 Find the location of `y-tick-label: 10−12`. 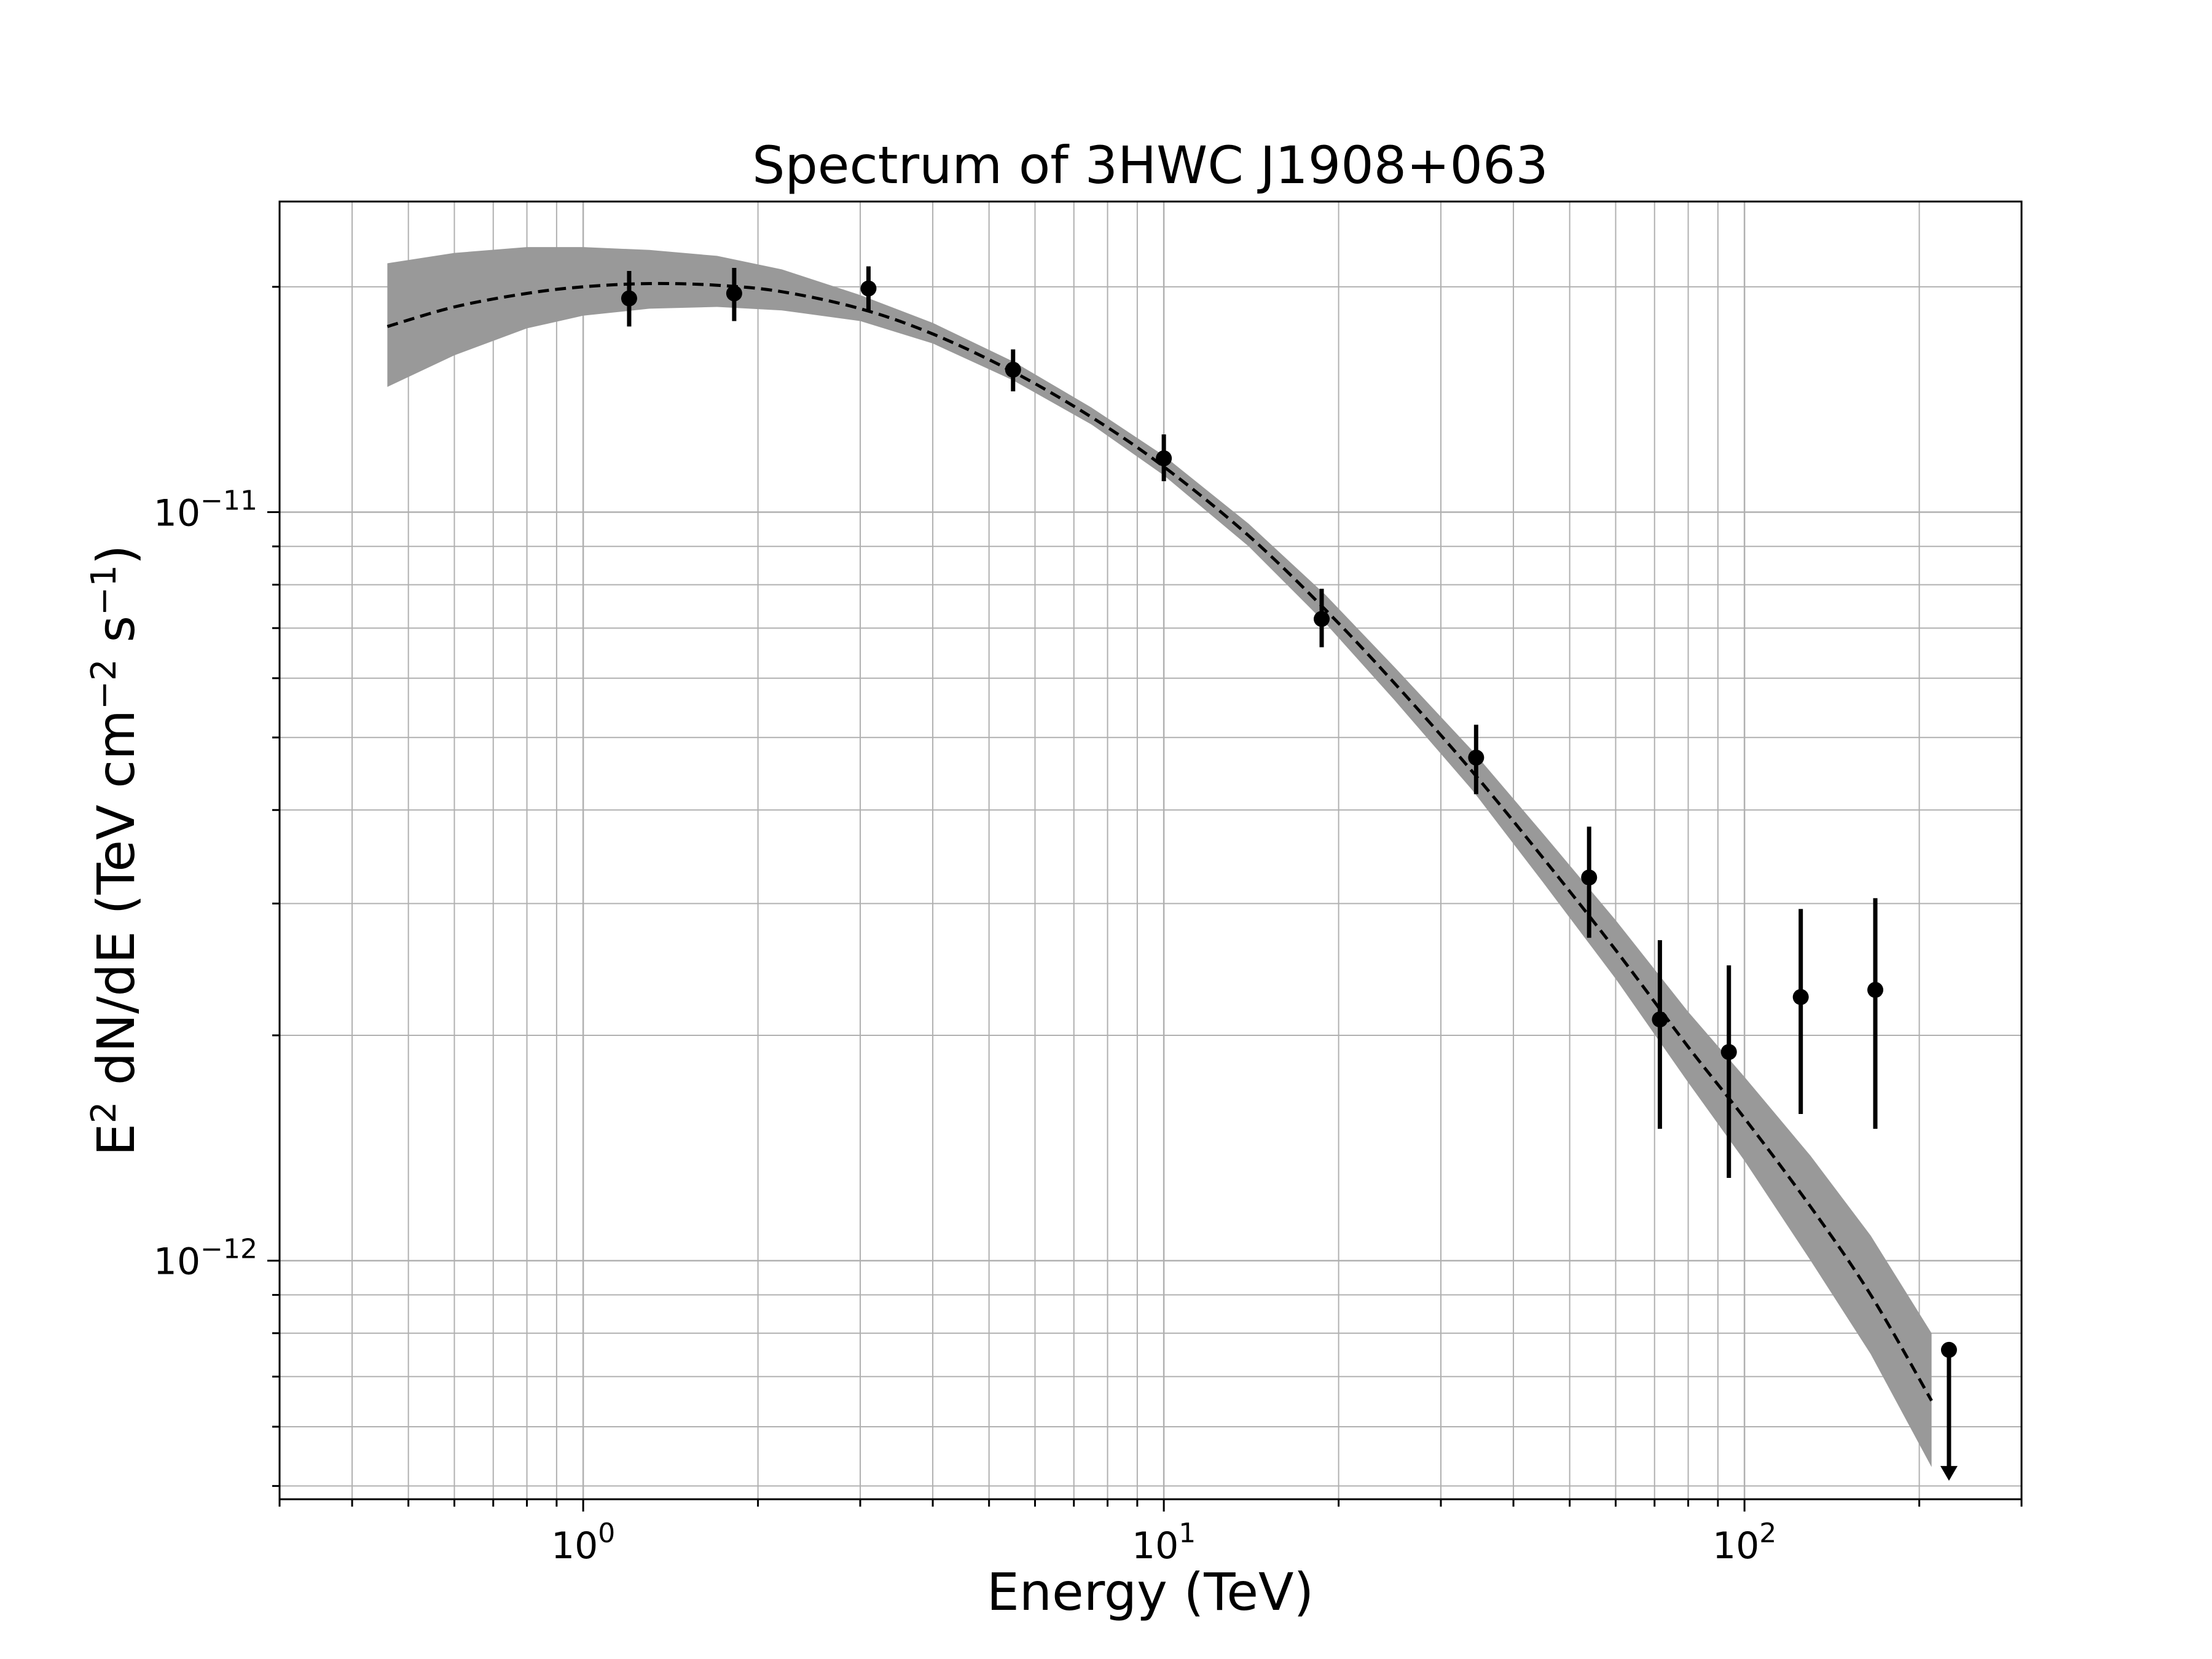

y-tick-label: 10−12 is located at coordinates (205, 1259).